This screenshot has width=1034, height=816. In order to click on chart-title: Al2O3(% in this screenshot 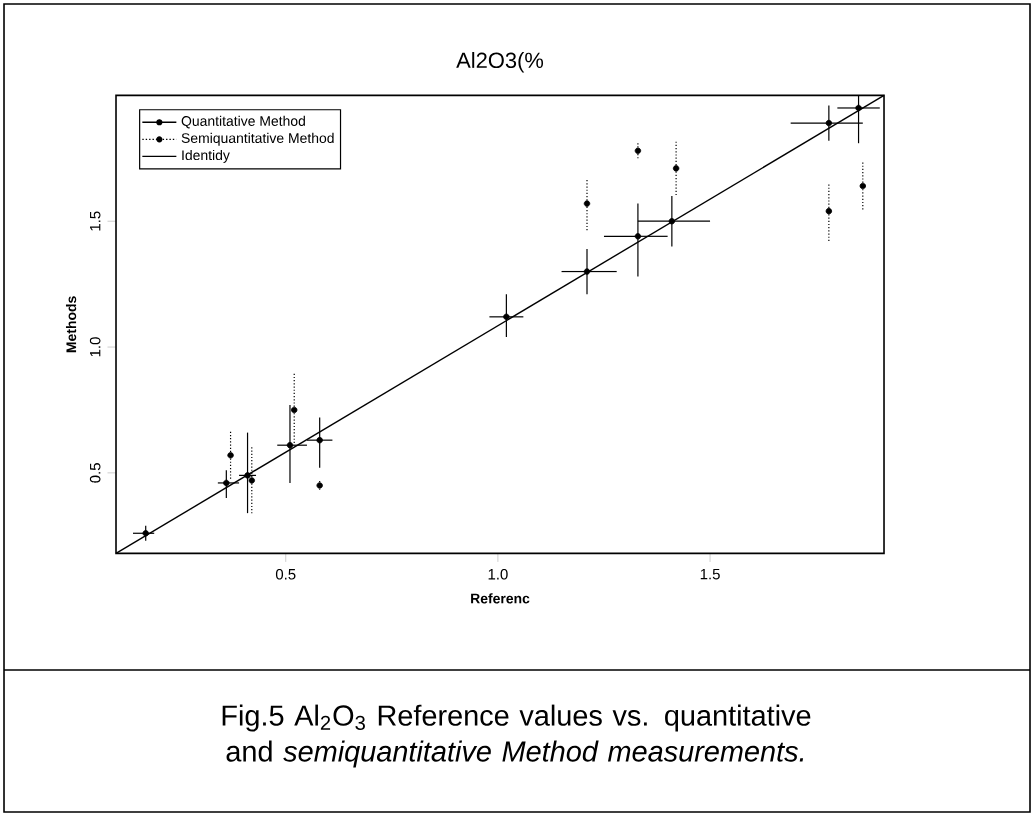, I will do `click(500, 62)`.